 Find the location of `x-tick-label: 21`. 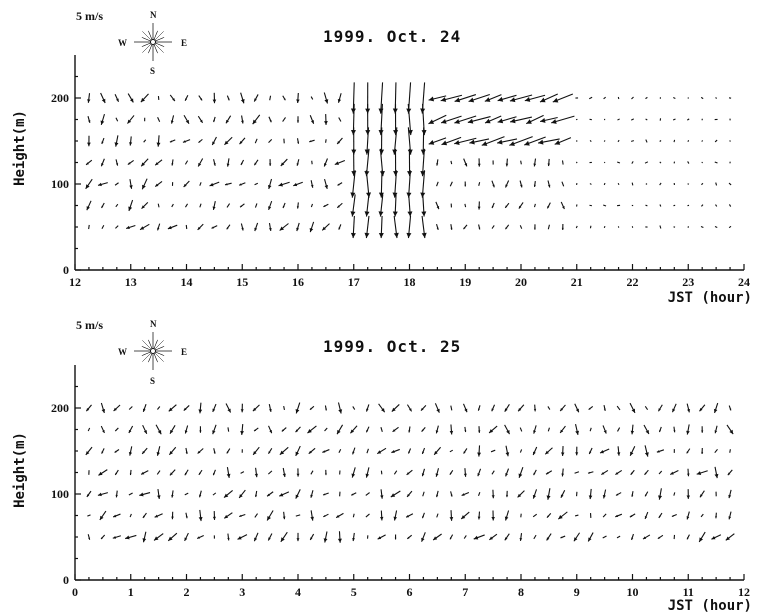

x-tick-label: 21 is located at coordinates (577, 282).